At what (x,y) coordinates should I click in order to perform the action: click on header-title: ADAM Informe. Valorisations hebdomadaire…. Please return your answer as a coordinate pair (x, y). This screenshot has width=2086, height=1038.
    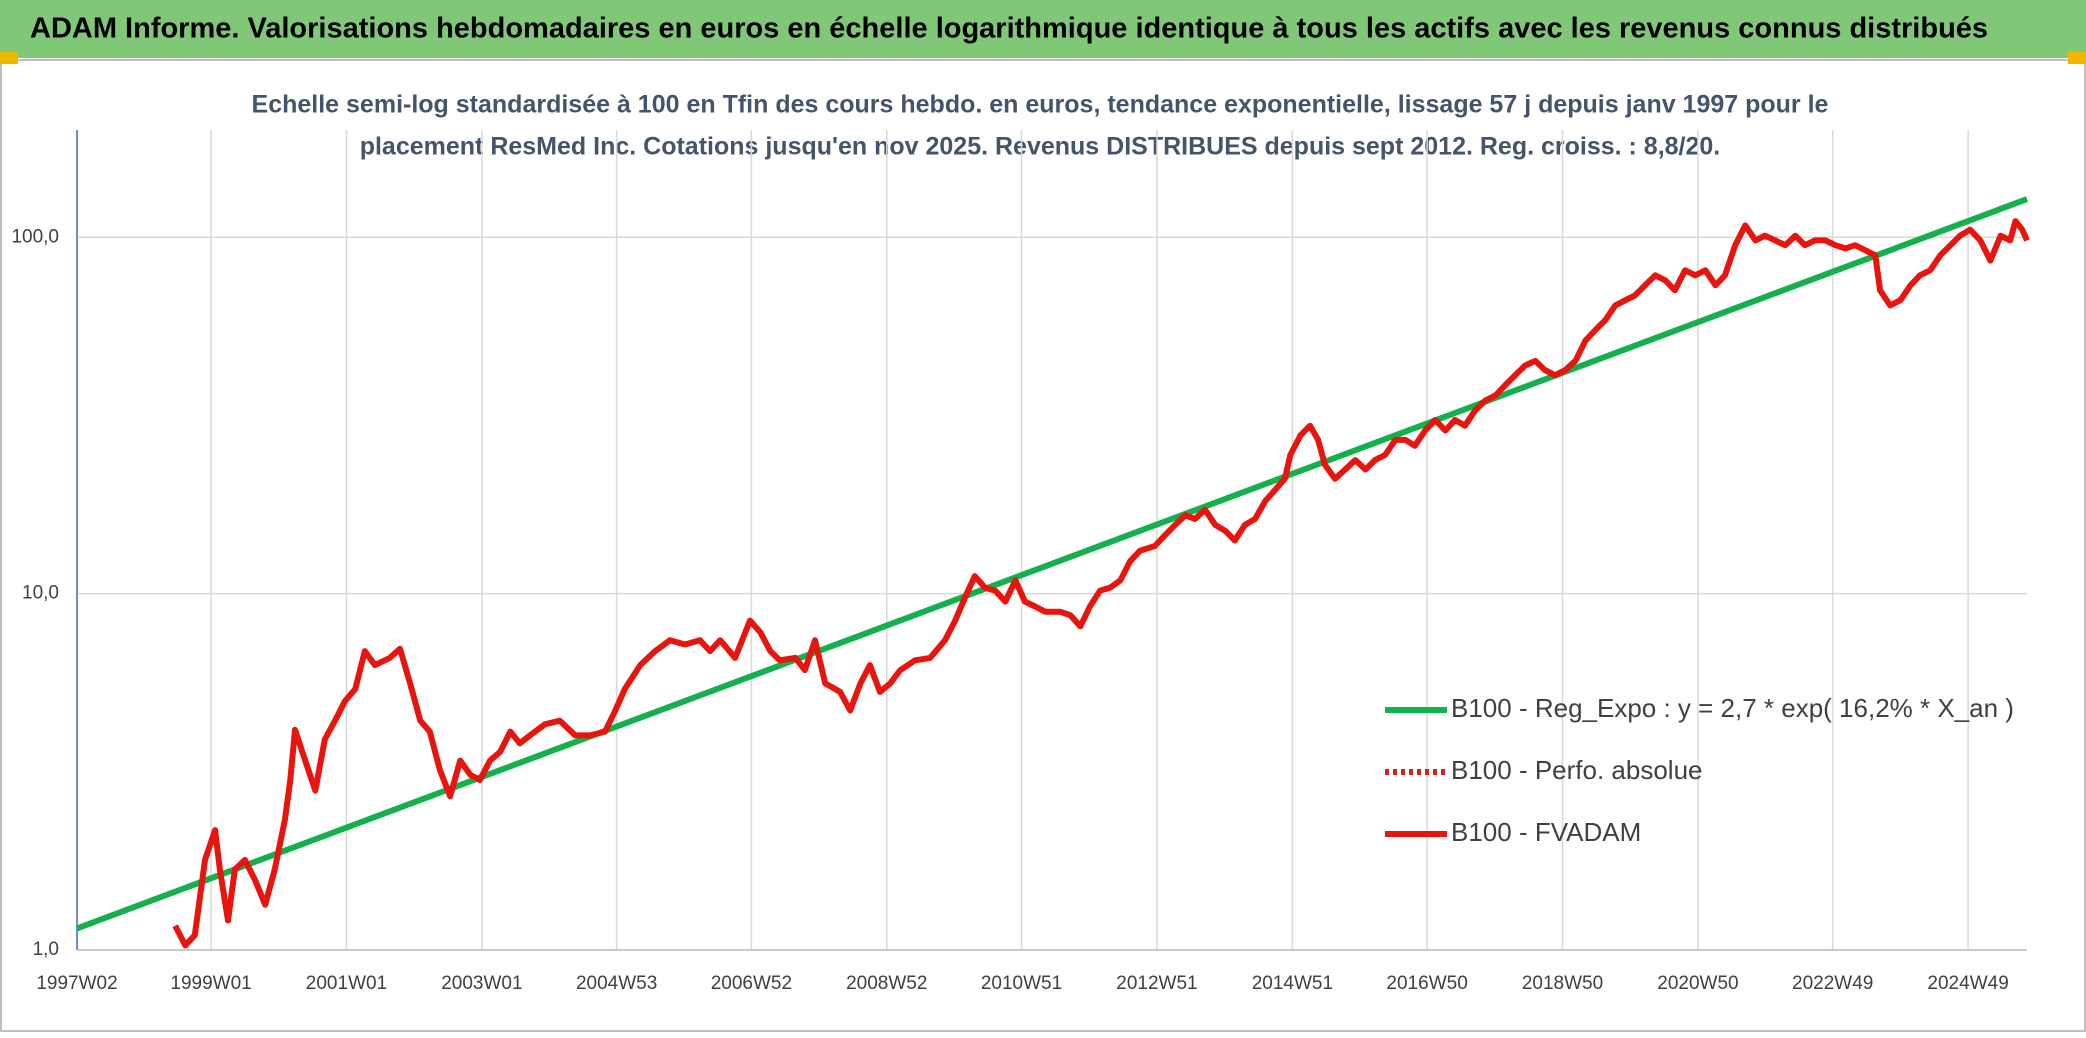
    Looking at the image, I should click on (1009, 29).